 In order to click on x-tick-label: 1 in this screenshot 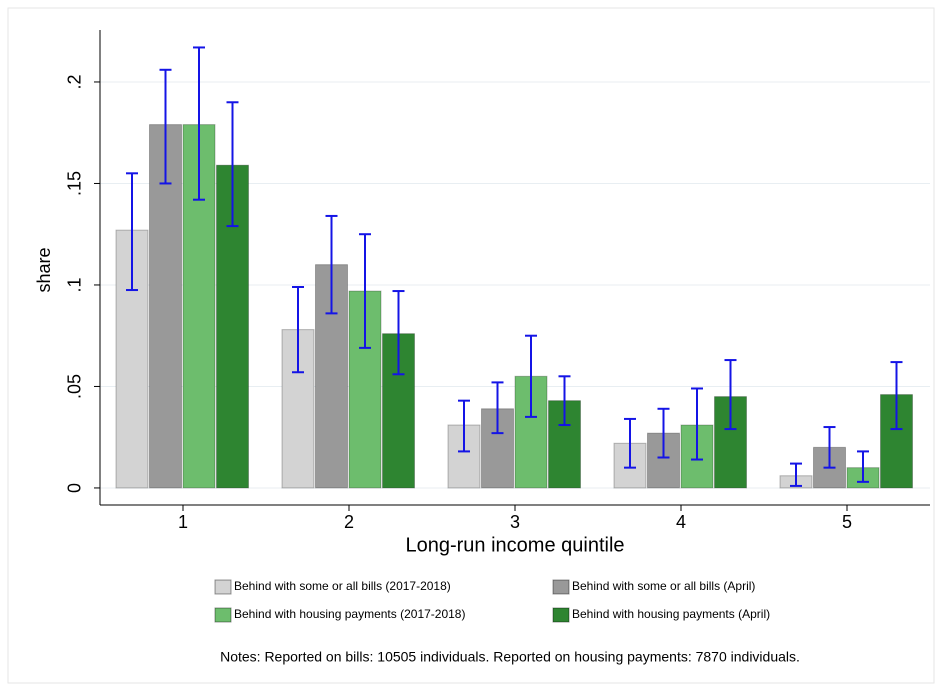, I will do `click(183, 522)`.